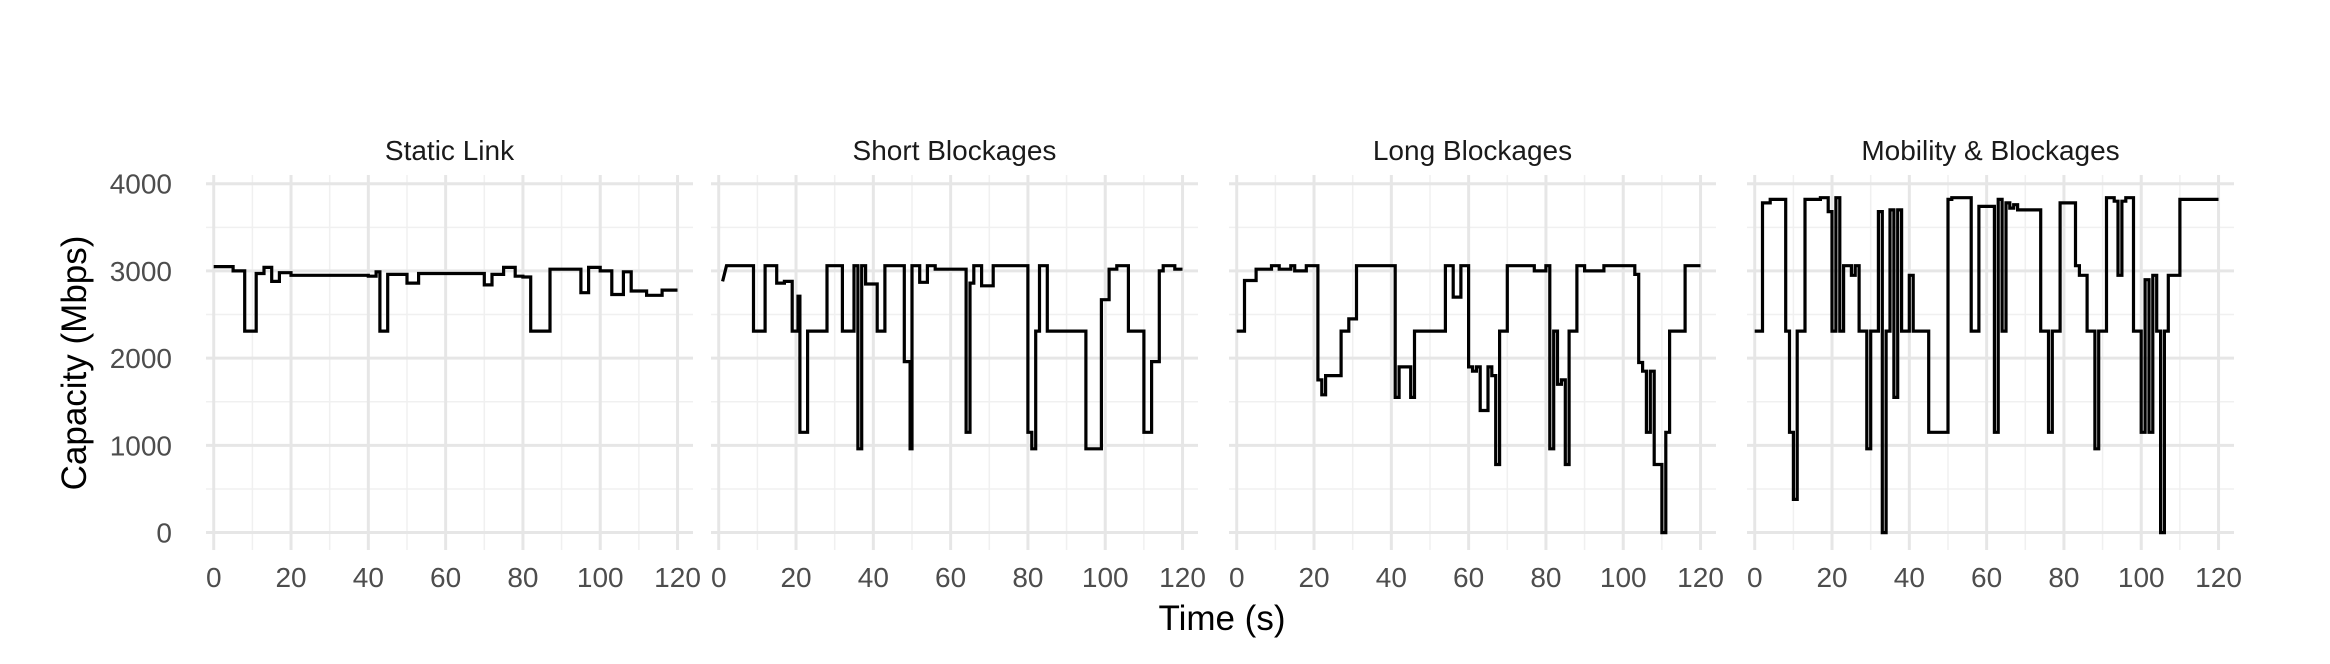 The width and height of the screenshot is (2330, 664). Describe the element at coordinates (1472, 150) in the screenshot. I see `panel-title: Long Blockages` at that location.